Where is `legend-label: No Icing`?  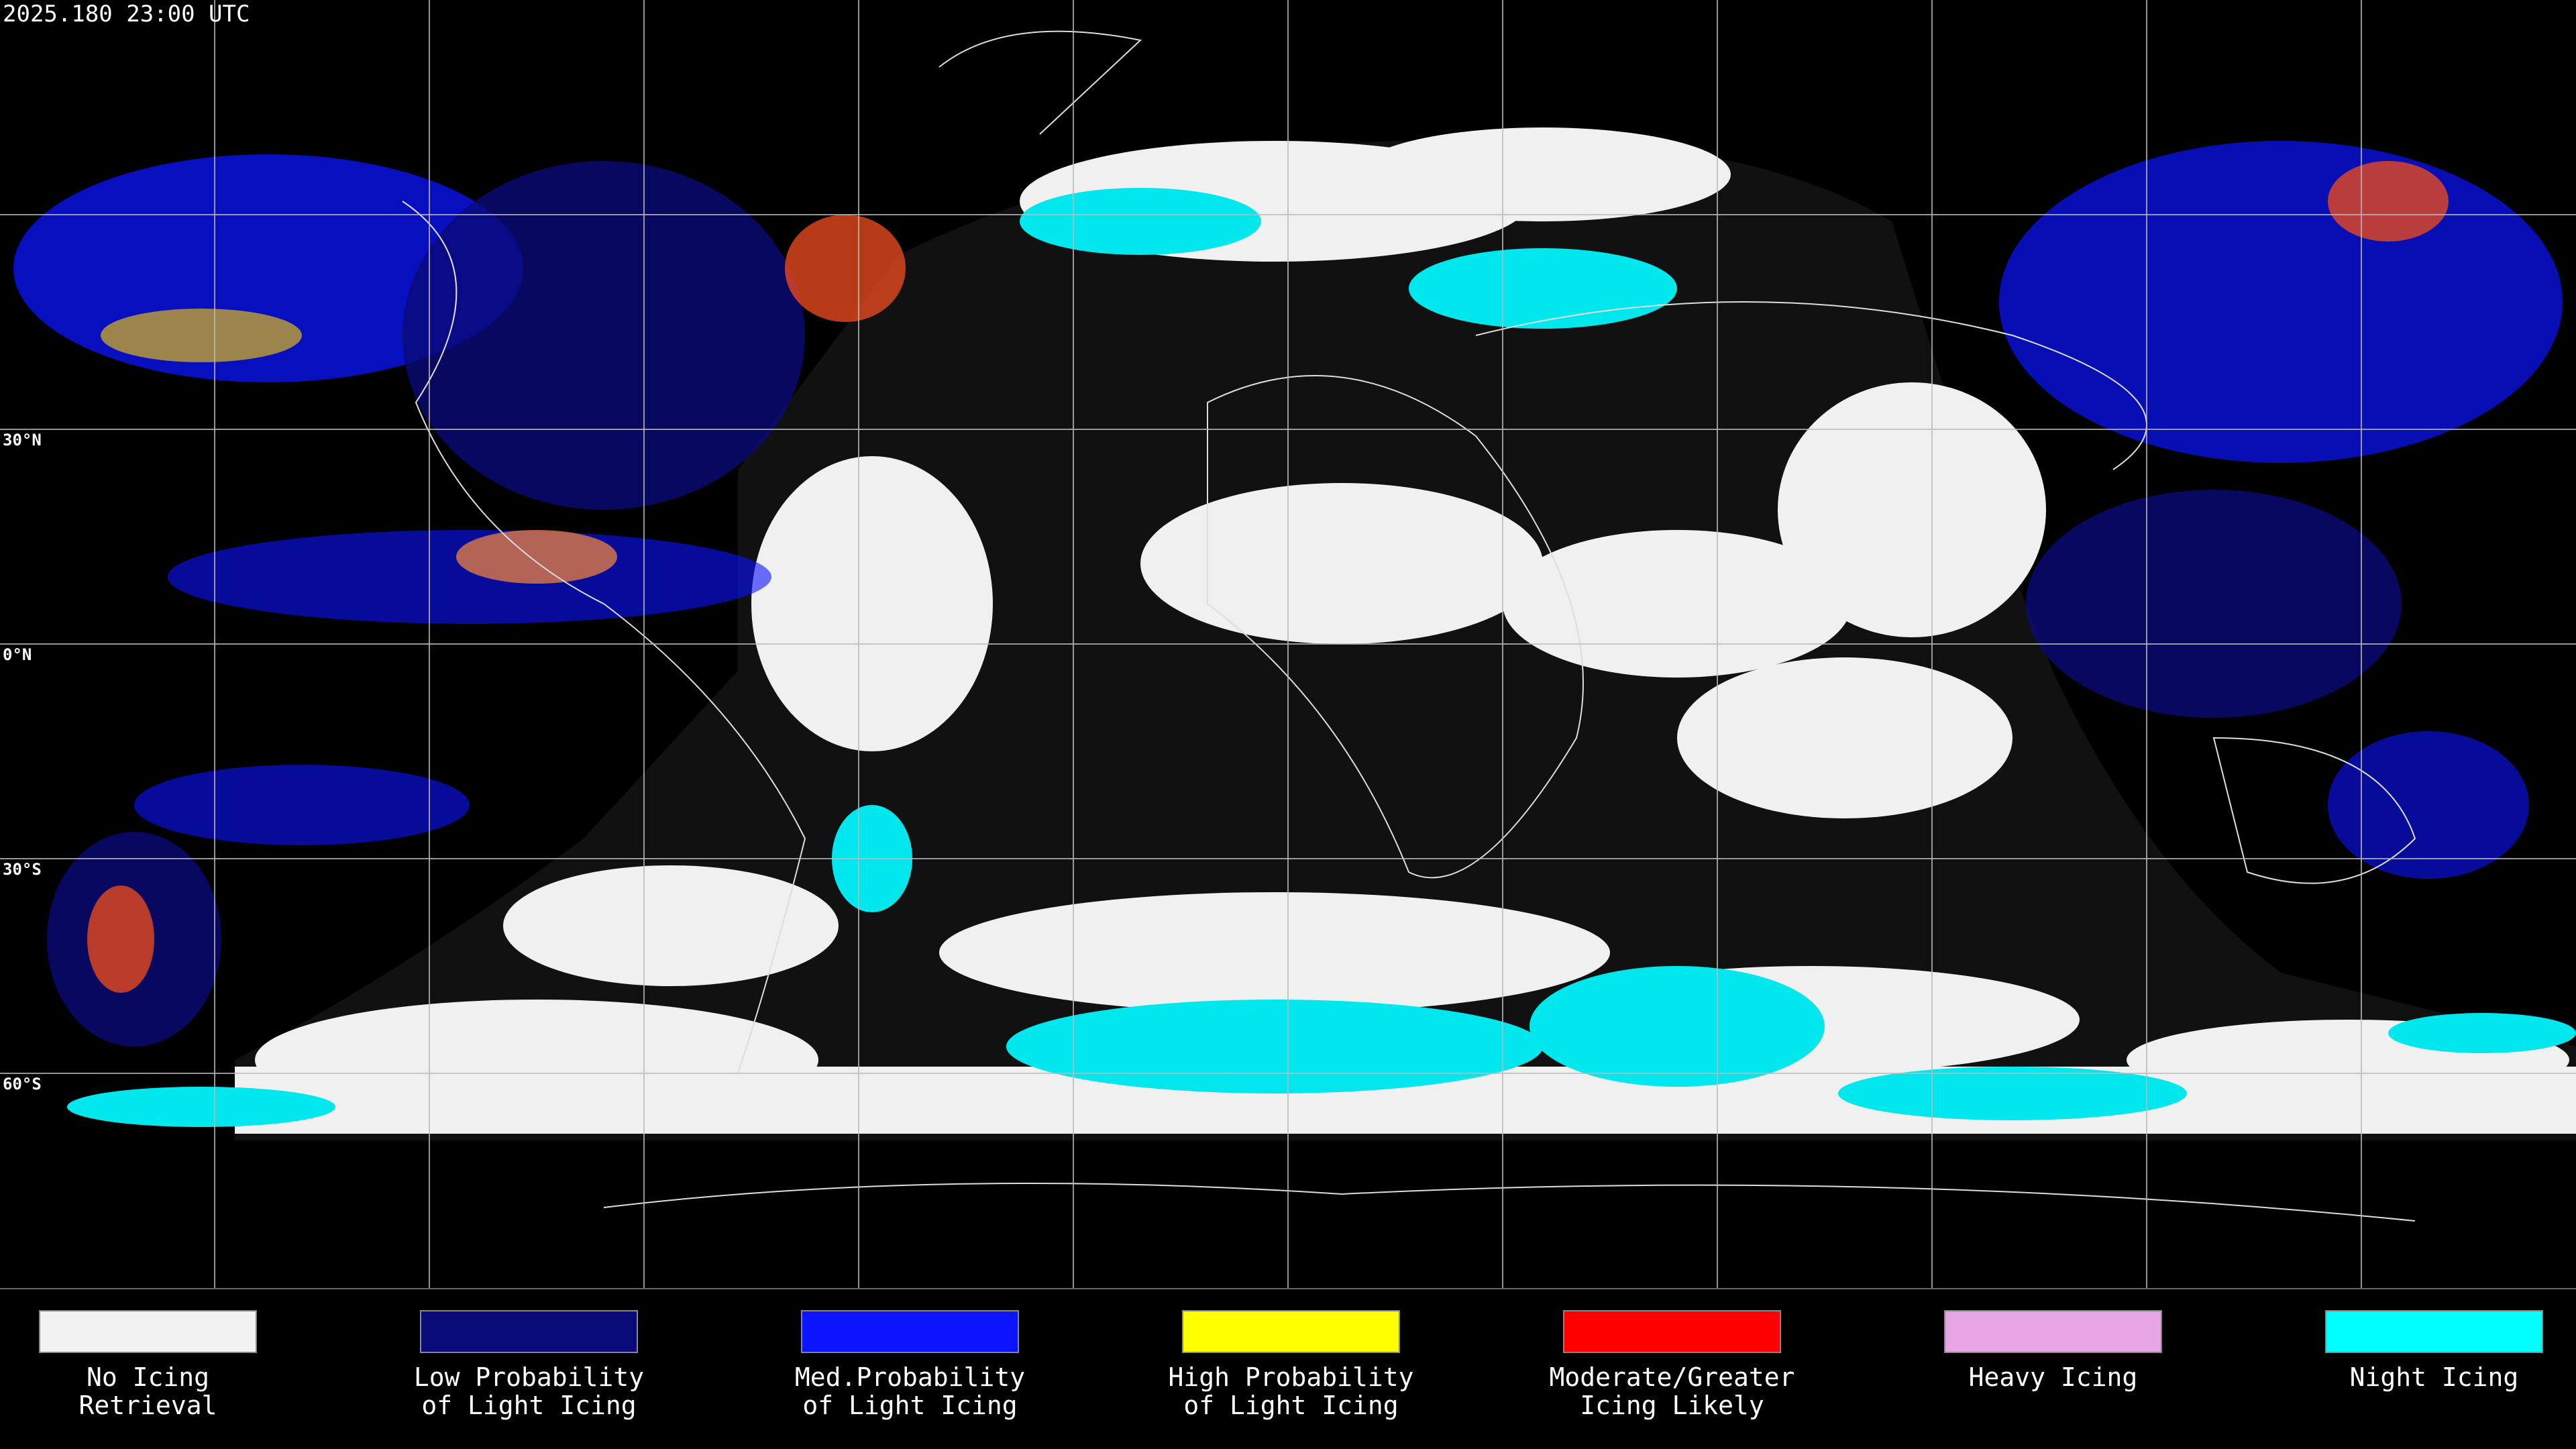 legend-label: No Icing is located at coordinates (148, 1377).